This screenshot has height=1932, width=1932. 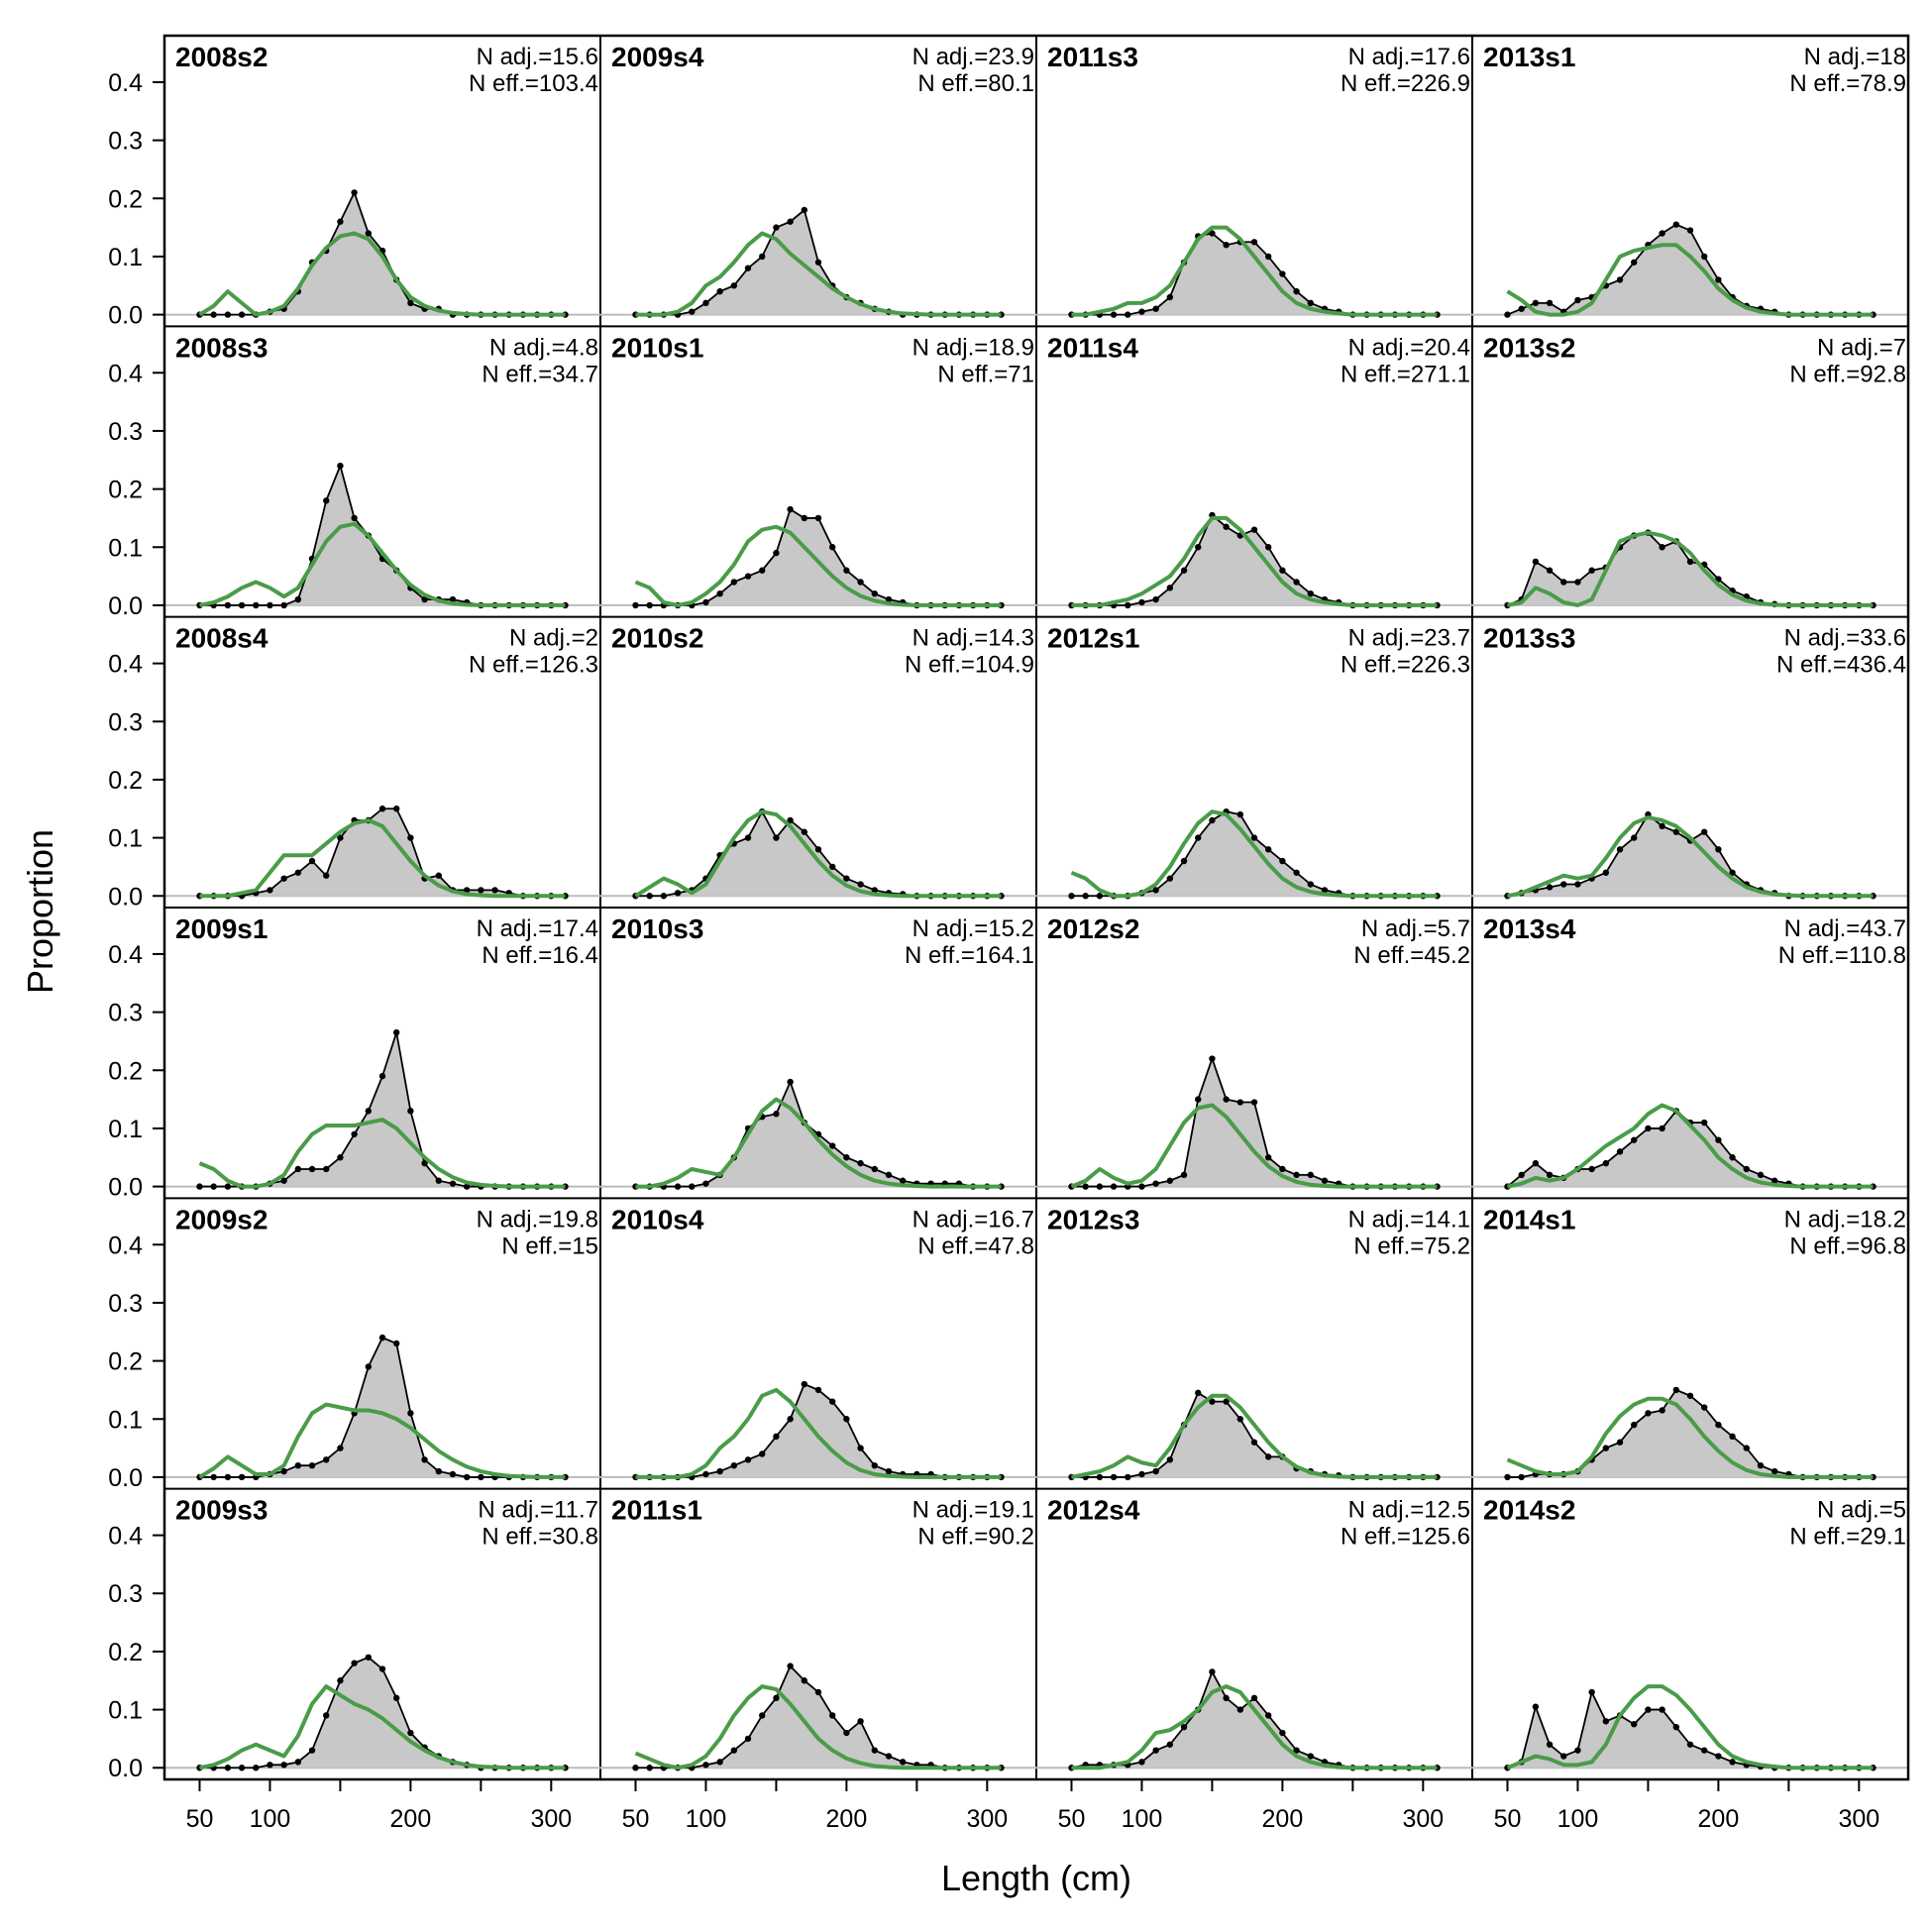 What do you see at coordinates (533, 666) in the screenshot?
I see `n-eff-label: N eff.=126.3` at bounding box center [533, 666].